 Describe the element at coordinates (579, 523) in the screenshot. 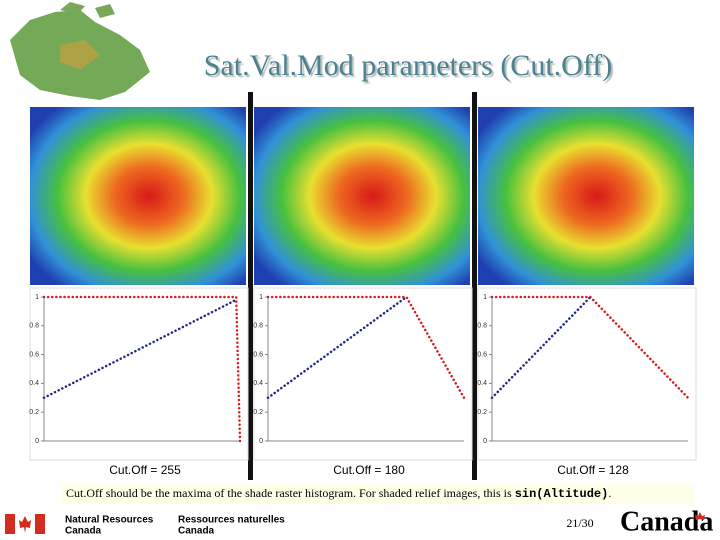

I see `page-number: 21/30` at that location.